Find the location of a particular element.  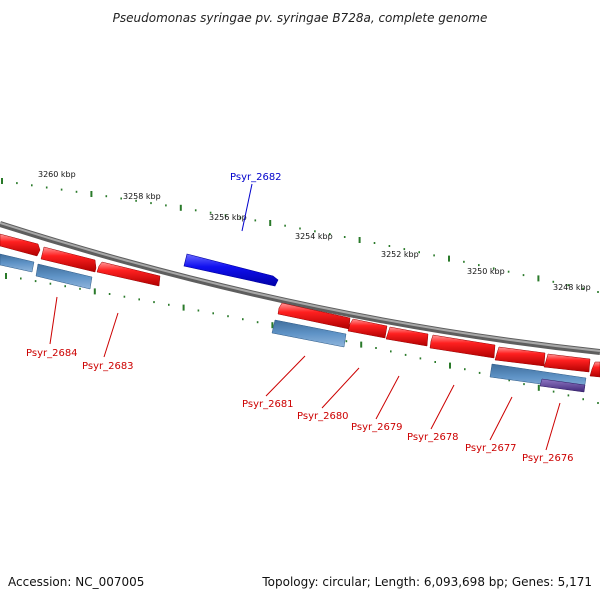

gene-label: Psyr_2677 is located at coordinates (491, 448).